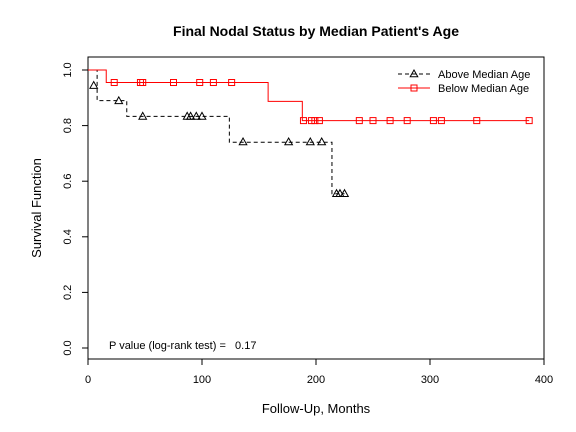 The image size is (576, 432). Describe the element at coordinates (75, 209) in the screenshot. I see `y-axis: 0.0 0.2 0.4 0.6 0.8 1.0` at that location.